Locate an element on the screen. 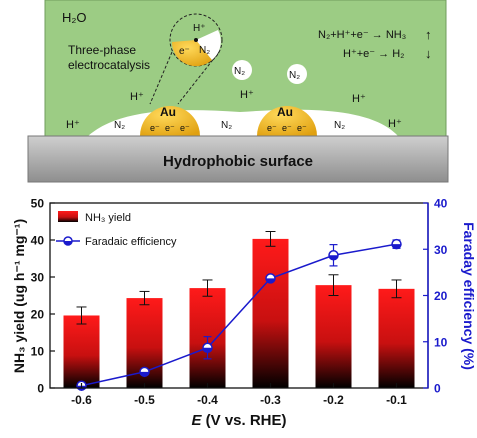  x-tick-label-1: -0.5 is located at coordinates (144, 400).